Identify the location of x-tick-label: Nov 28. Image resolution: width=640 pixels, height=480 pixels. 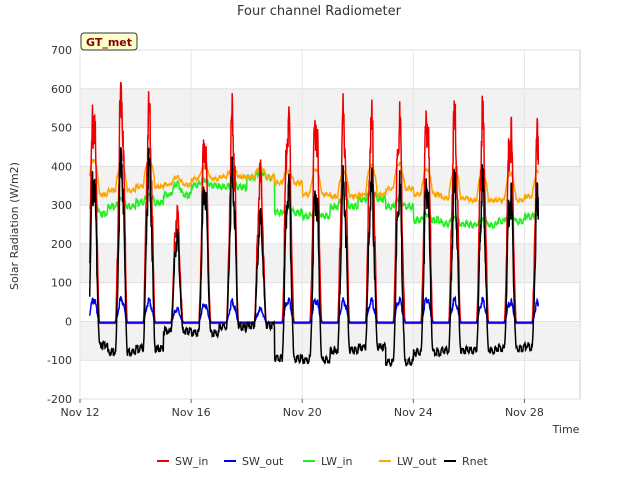
(524, 412).